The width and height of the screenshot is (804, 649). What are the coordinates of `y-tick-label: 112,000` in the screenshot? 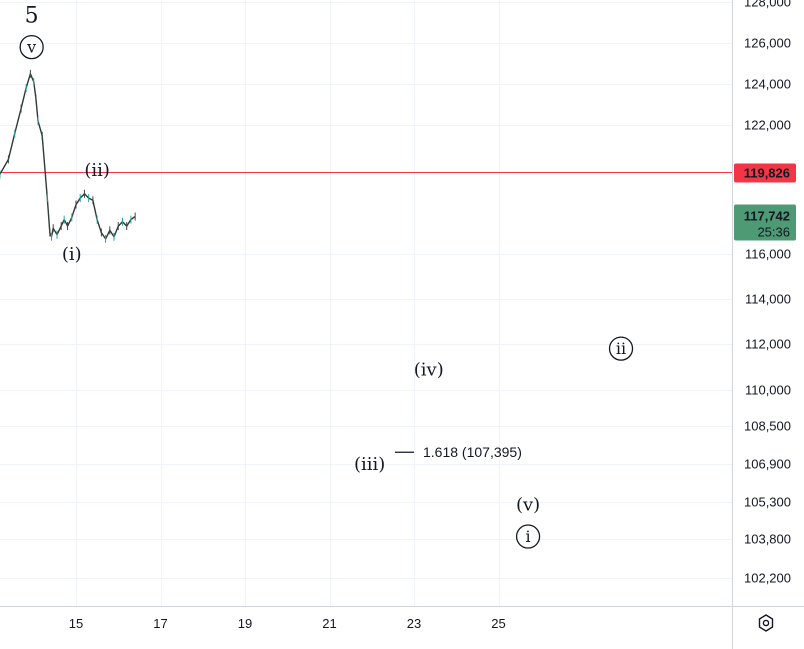 It's located at (768, 344).